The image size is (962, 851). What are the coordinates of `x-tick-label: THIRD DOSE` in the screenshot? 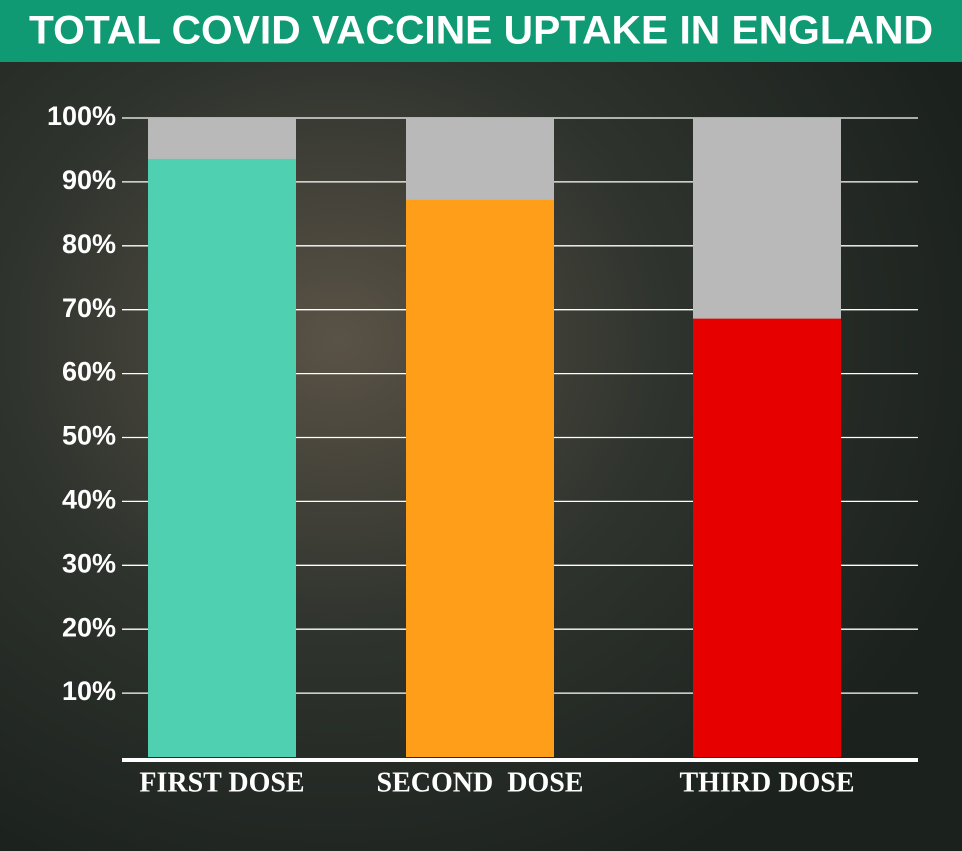 It's located at (766, 782).